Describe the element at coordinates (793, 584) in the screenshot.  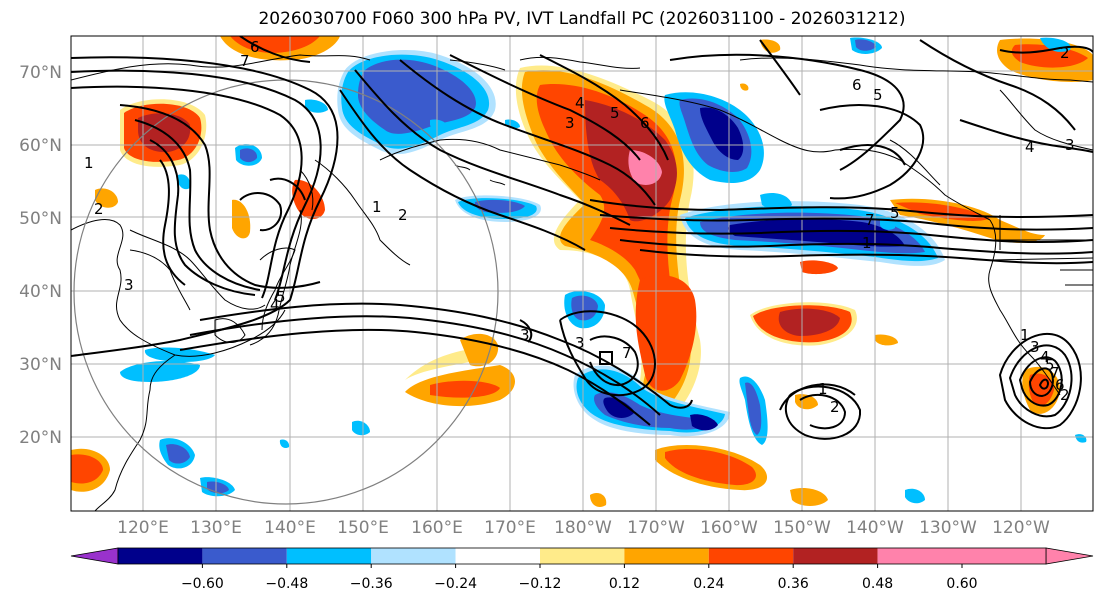
I see `colorbar-tick-label: 0.36` at that location.